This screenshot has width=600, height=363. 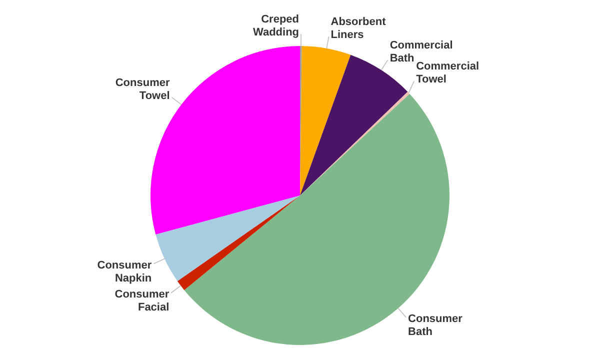 What do you see at coordinates (142, 301) in the screenshot?
I see `slice-label: Consumer Facial` at bounding box center [142, 301].